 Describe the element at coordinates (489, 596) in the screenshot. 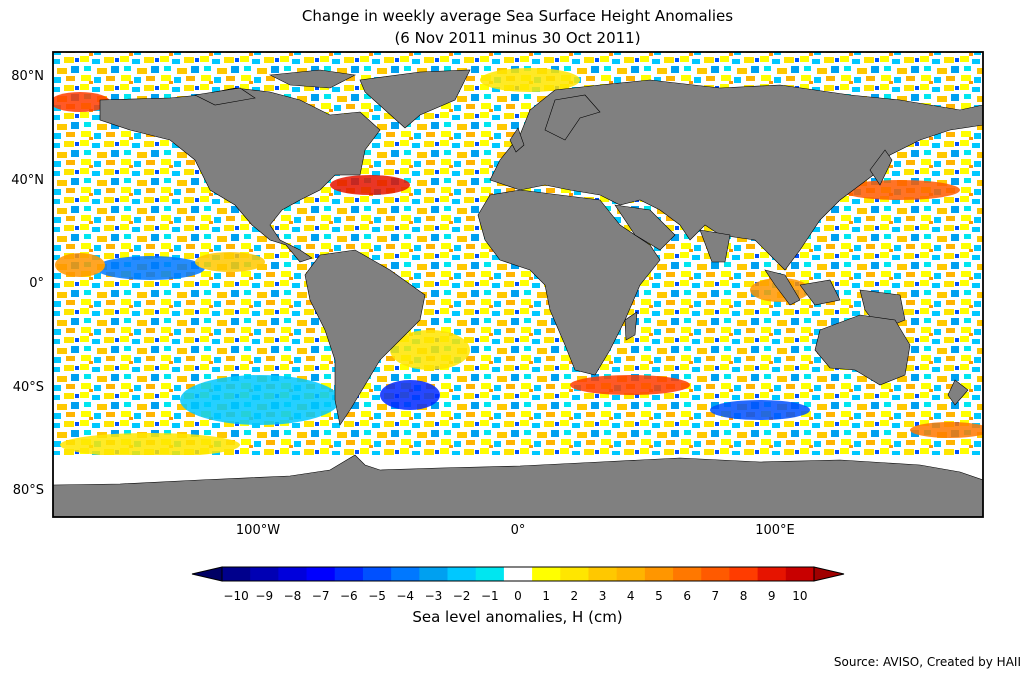

I see `colorbar-tick-label: −1` at that location.